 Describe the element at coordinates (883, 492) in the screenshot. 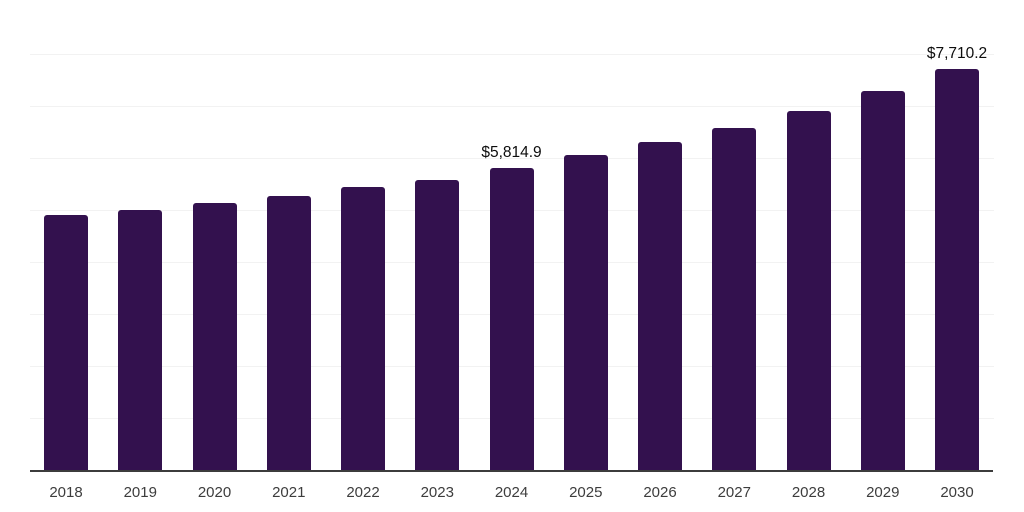

I see `x-axis-tick-label-2029: 2029` at that location.